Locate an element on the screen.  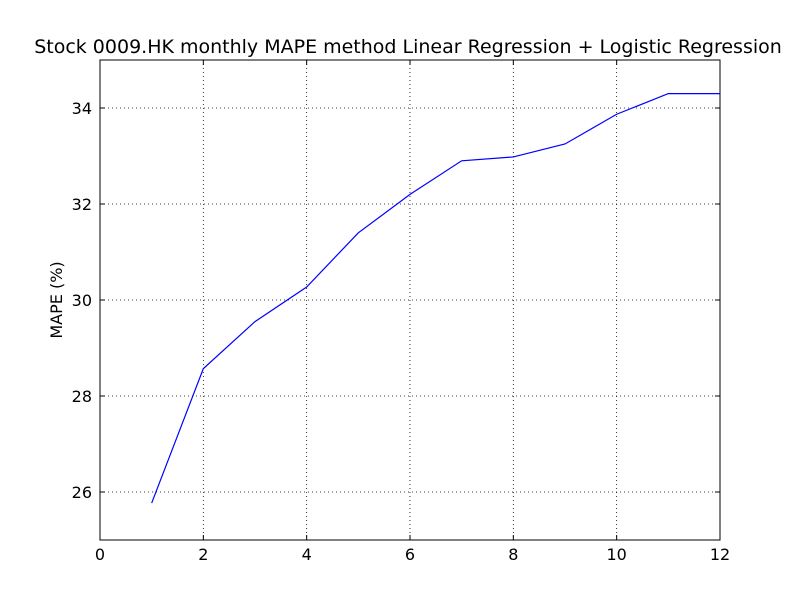
y-tick-label: 34 is located at coordinates (82, 108).